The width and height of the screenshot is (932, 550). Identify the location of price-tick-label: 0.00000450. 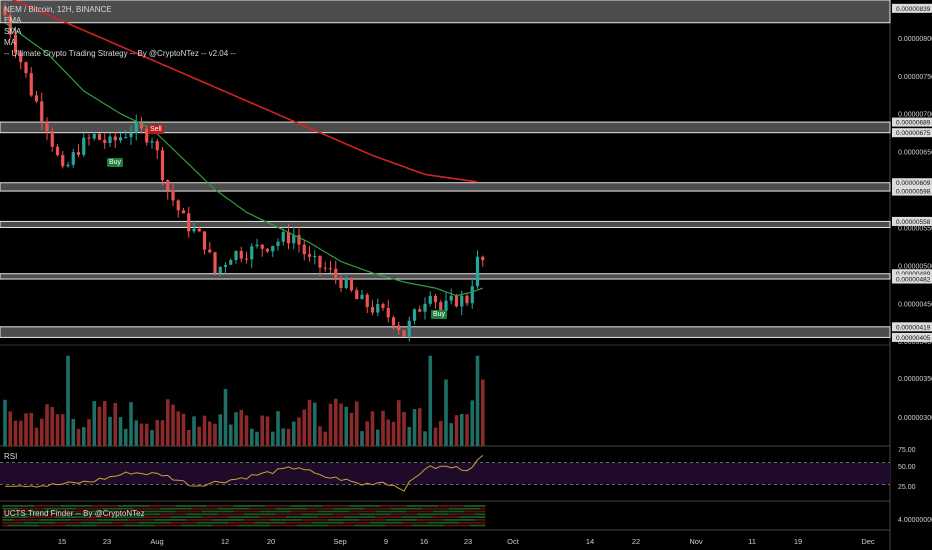
(915, 304).